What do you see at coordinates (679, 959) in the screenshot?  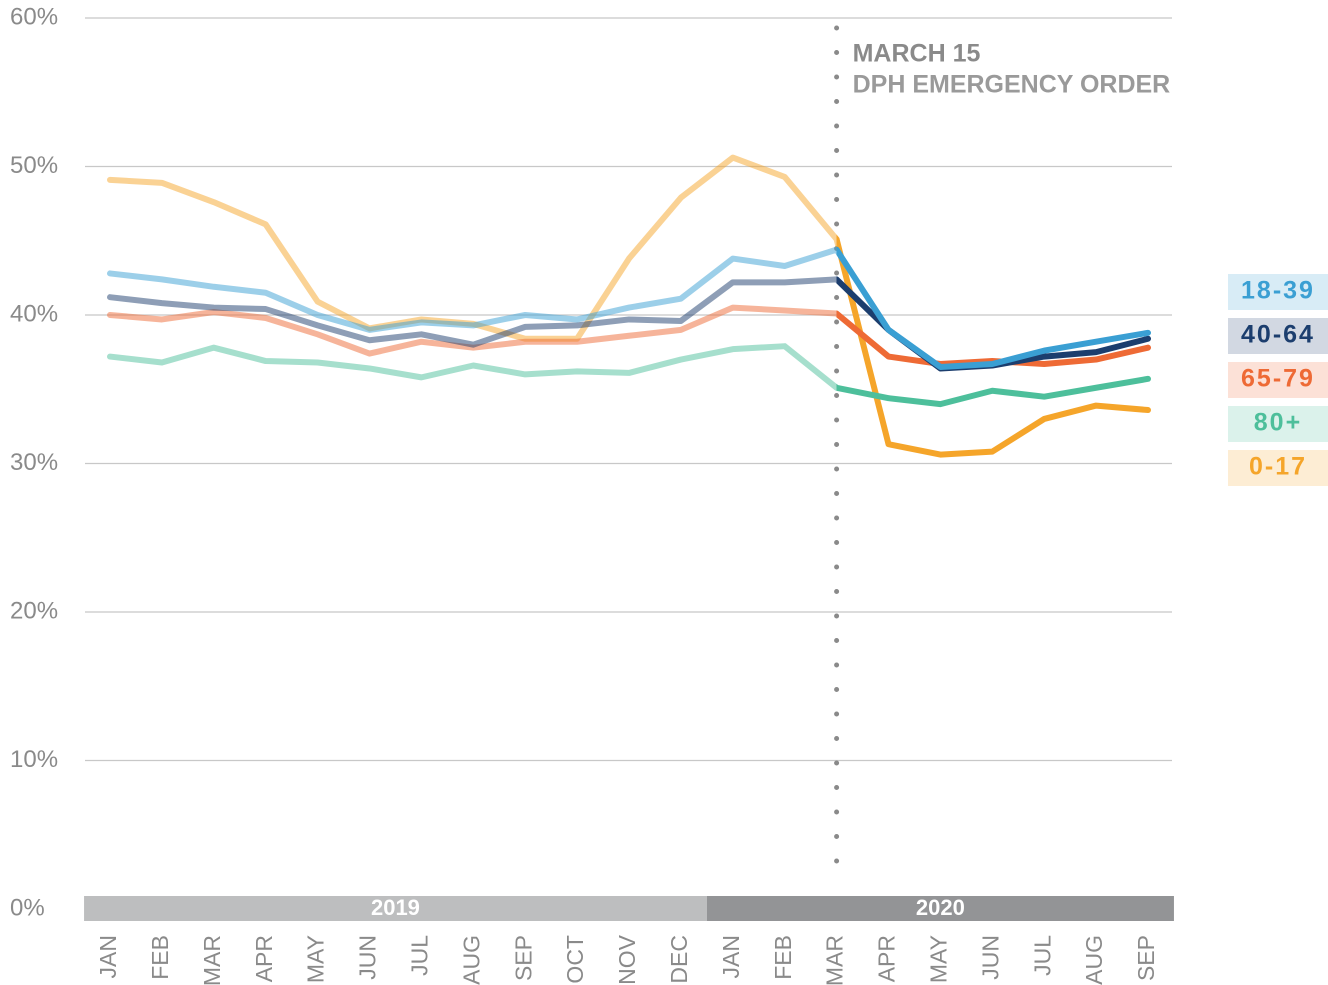 I see `x-tick-label: DEC` at bounding box center [679, 959].